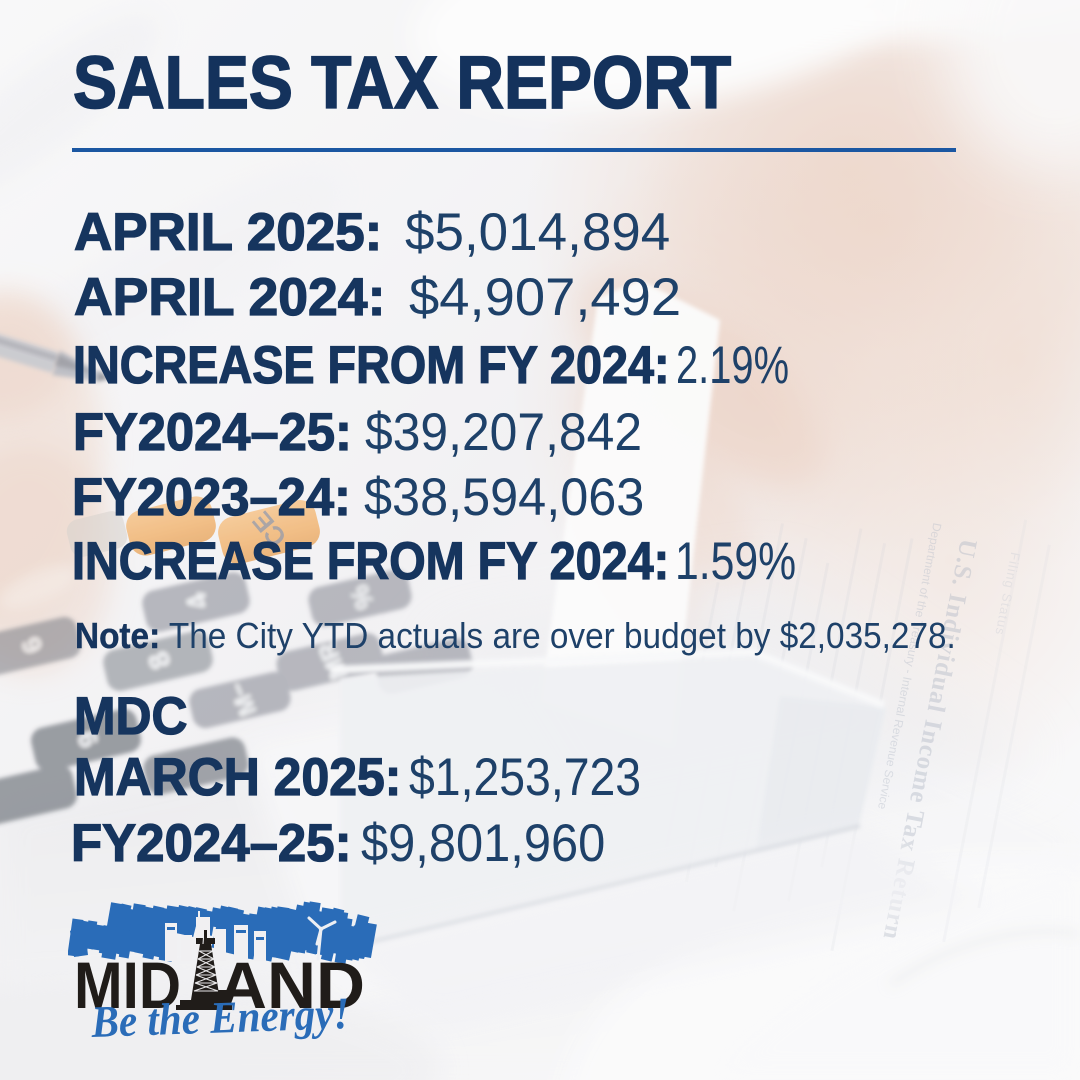 The image size is (1080, 1080). Describe the element at coordinates (127, 985) in the screenshot. I see `svg-text: MID` at that location.